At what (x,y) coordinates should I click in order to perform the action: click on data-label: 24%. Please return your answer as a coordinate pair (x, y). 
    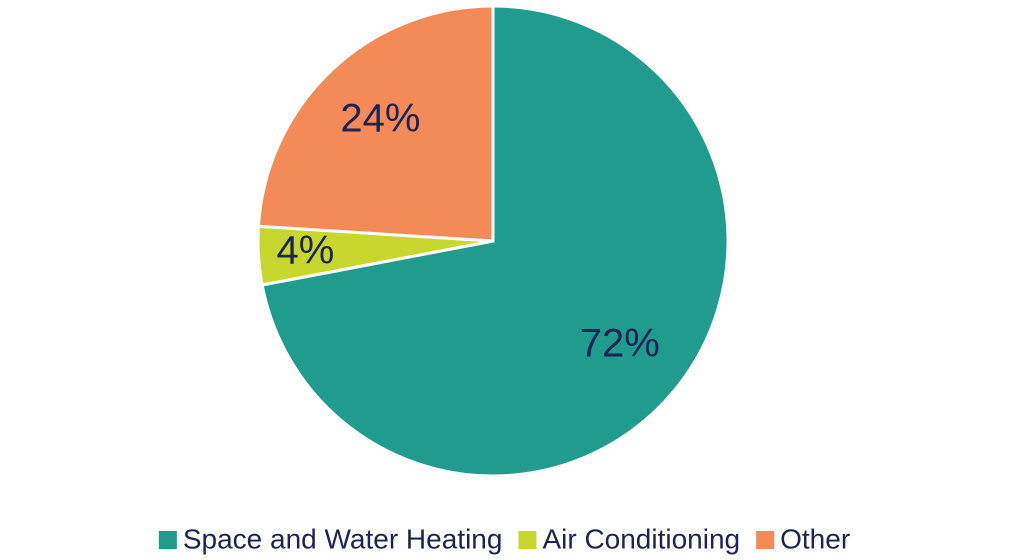
    Looking at the image, I should click on (380, 119).